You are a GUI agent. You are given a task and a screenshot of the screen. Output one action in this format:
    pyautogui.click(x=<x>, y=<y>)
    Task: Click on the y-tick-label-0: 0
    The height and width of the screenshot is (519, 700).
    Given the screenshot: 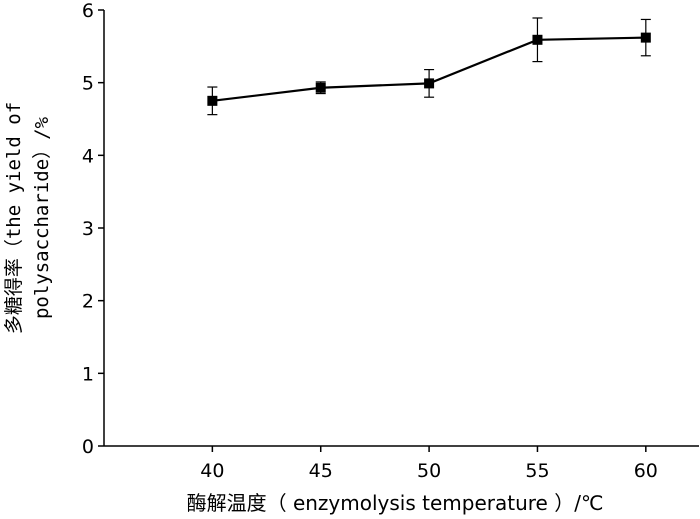 What is the action you would take?
    pyautogui.click(x=88, y=447)
    